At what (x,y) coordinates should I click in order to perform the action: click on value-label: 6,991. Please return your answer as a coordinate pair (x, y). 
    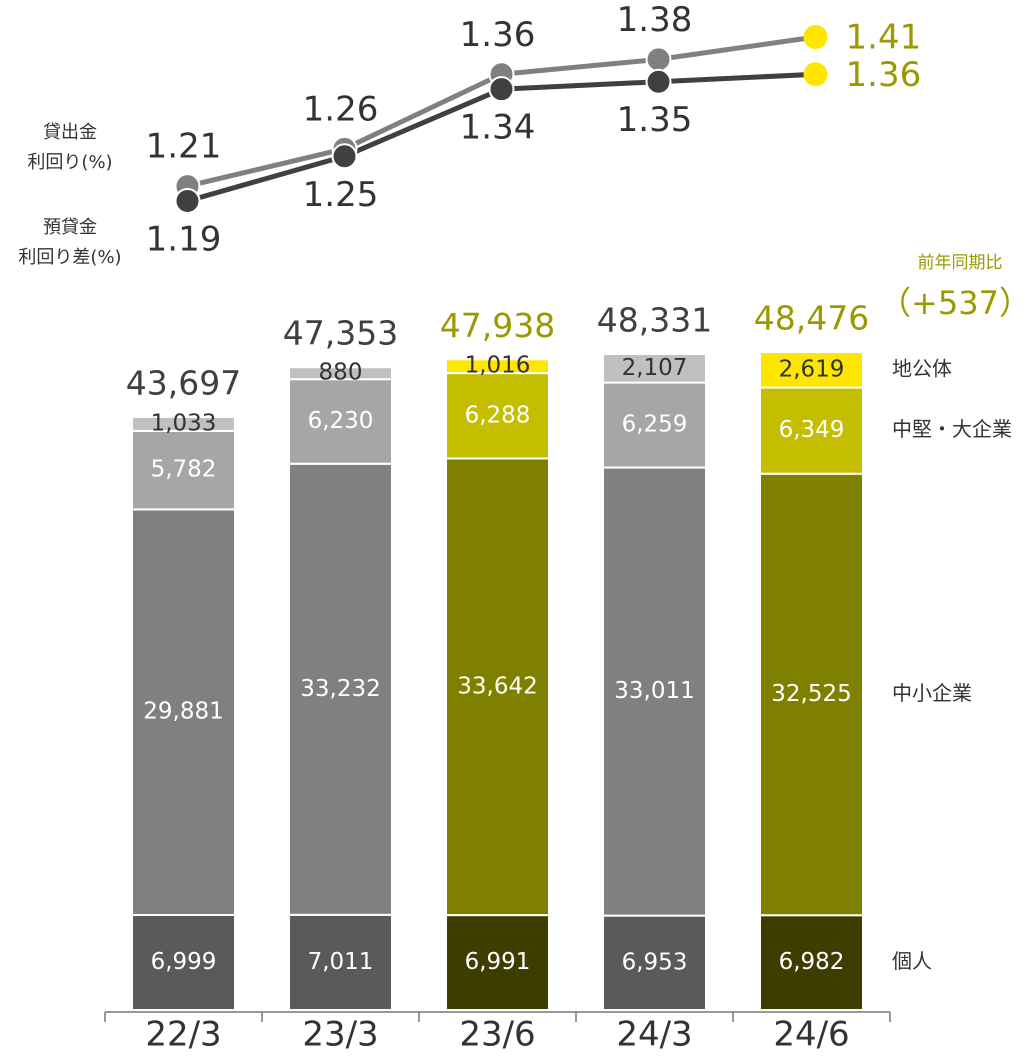
    Looking at the image, I should click on (498, 962).